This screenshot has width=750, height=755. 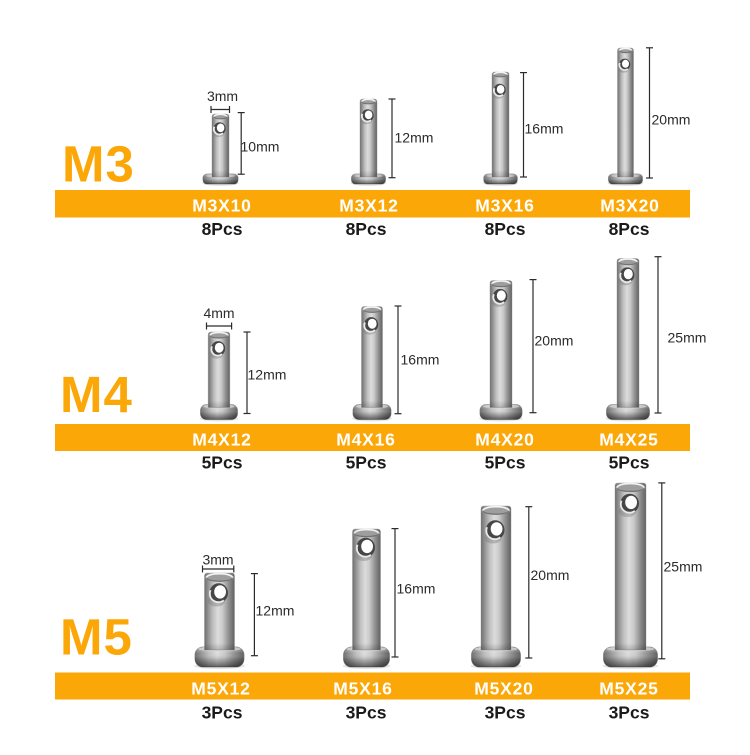 I want to click on svg-text: M5X12, so click(x=220, y=689).